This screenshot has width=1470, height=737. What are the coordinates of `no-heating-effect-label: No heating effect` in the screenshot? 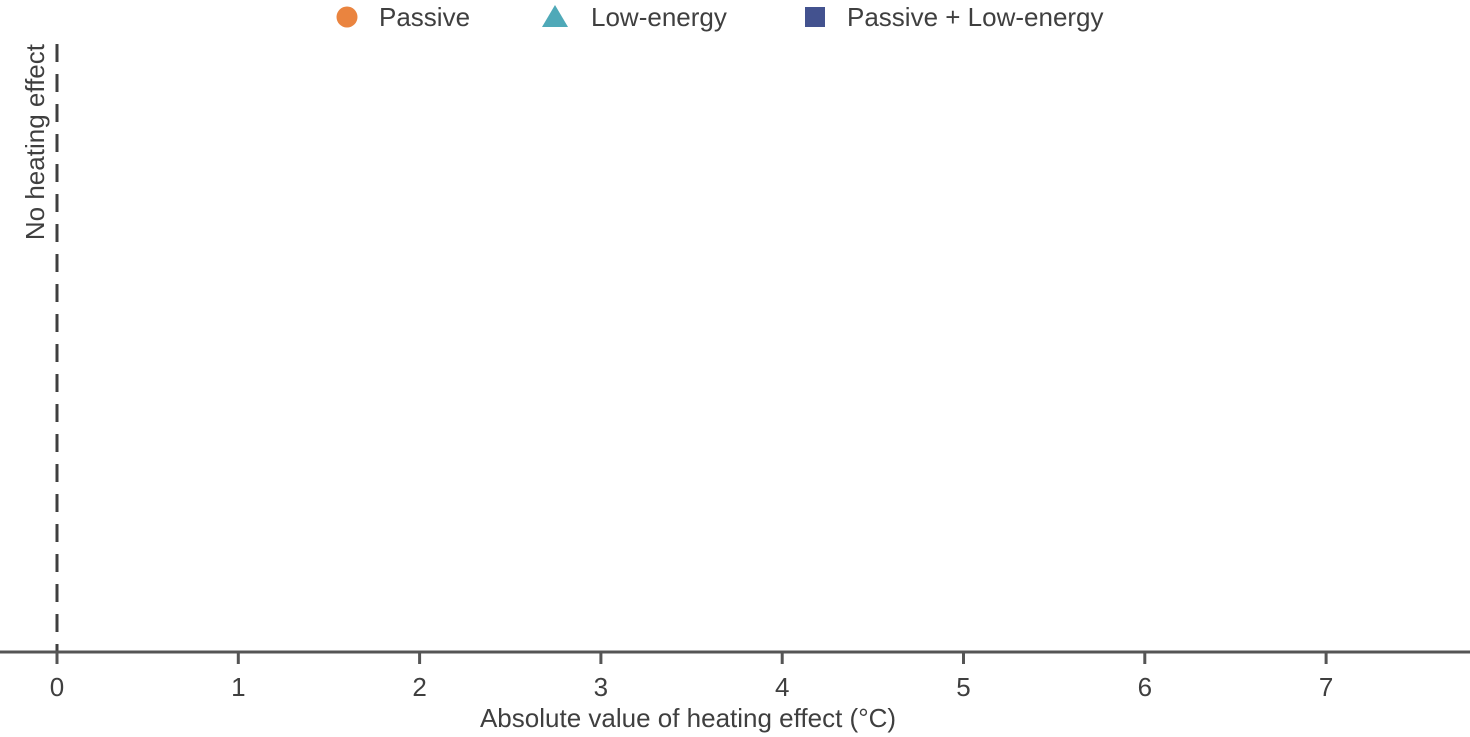 It's located at (35, 141).